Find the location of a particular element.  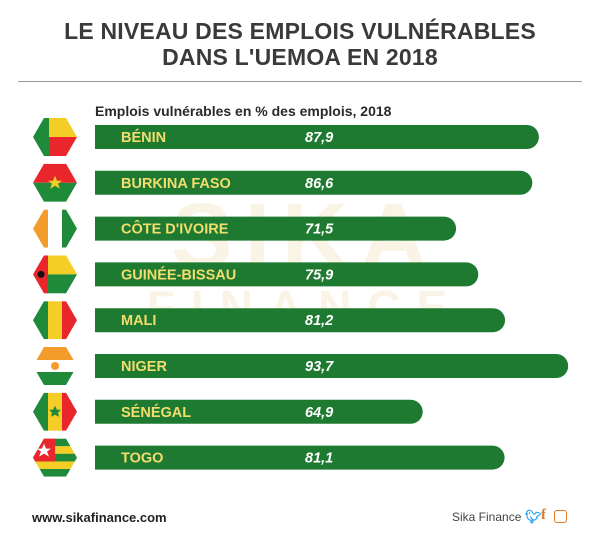

niger-flag-icon is located at coordinates (55, 366).